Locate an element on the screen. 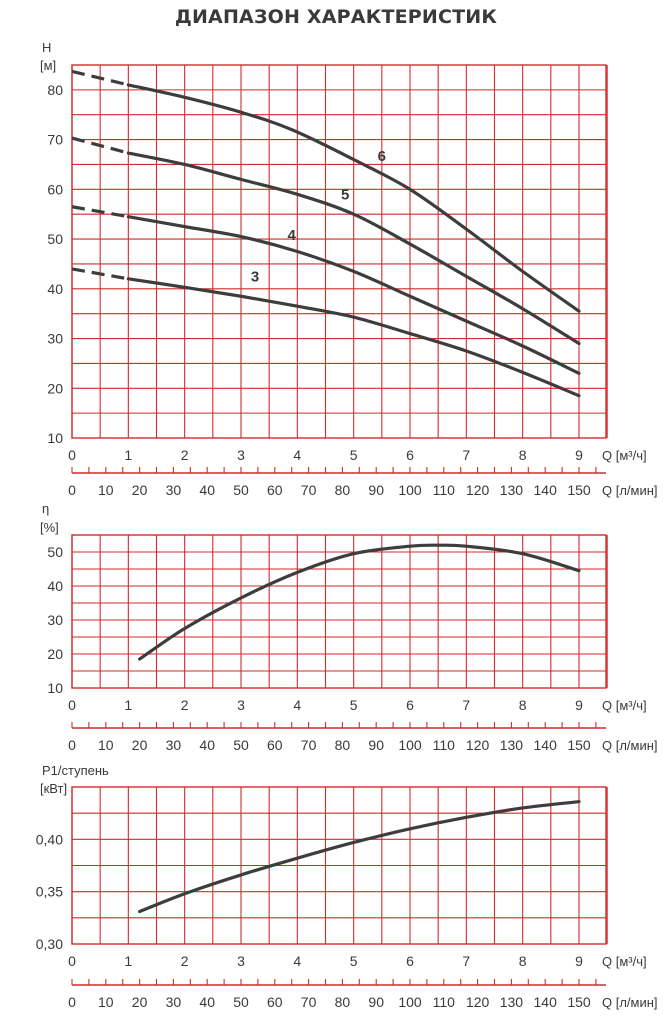 The image size is (672, 1024). y-tick-label: 0,40 is located at coordinates (49, 839).